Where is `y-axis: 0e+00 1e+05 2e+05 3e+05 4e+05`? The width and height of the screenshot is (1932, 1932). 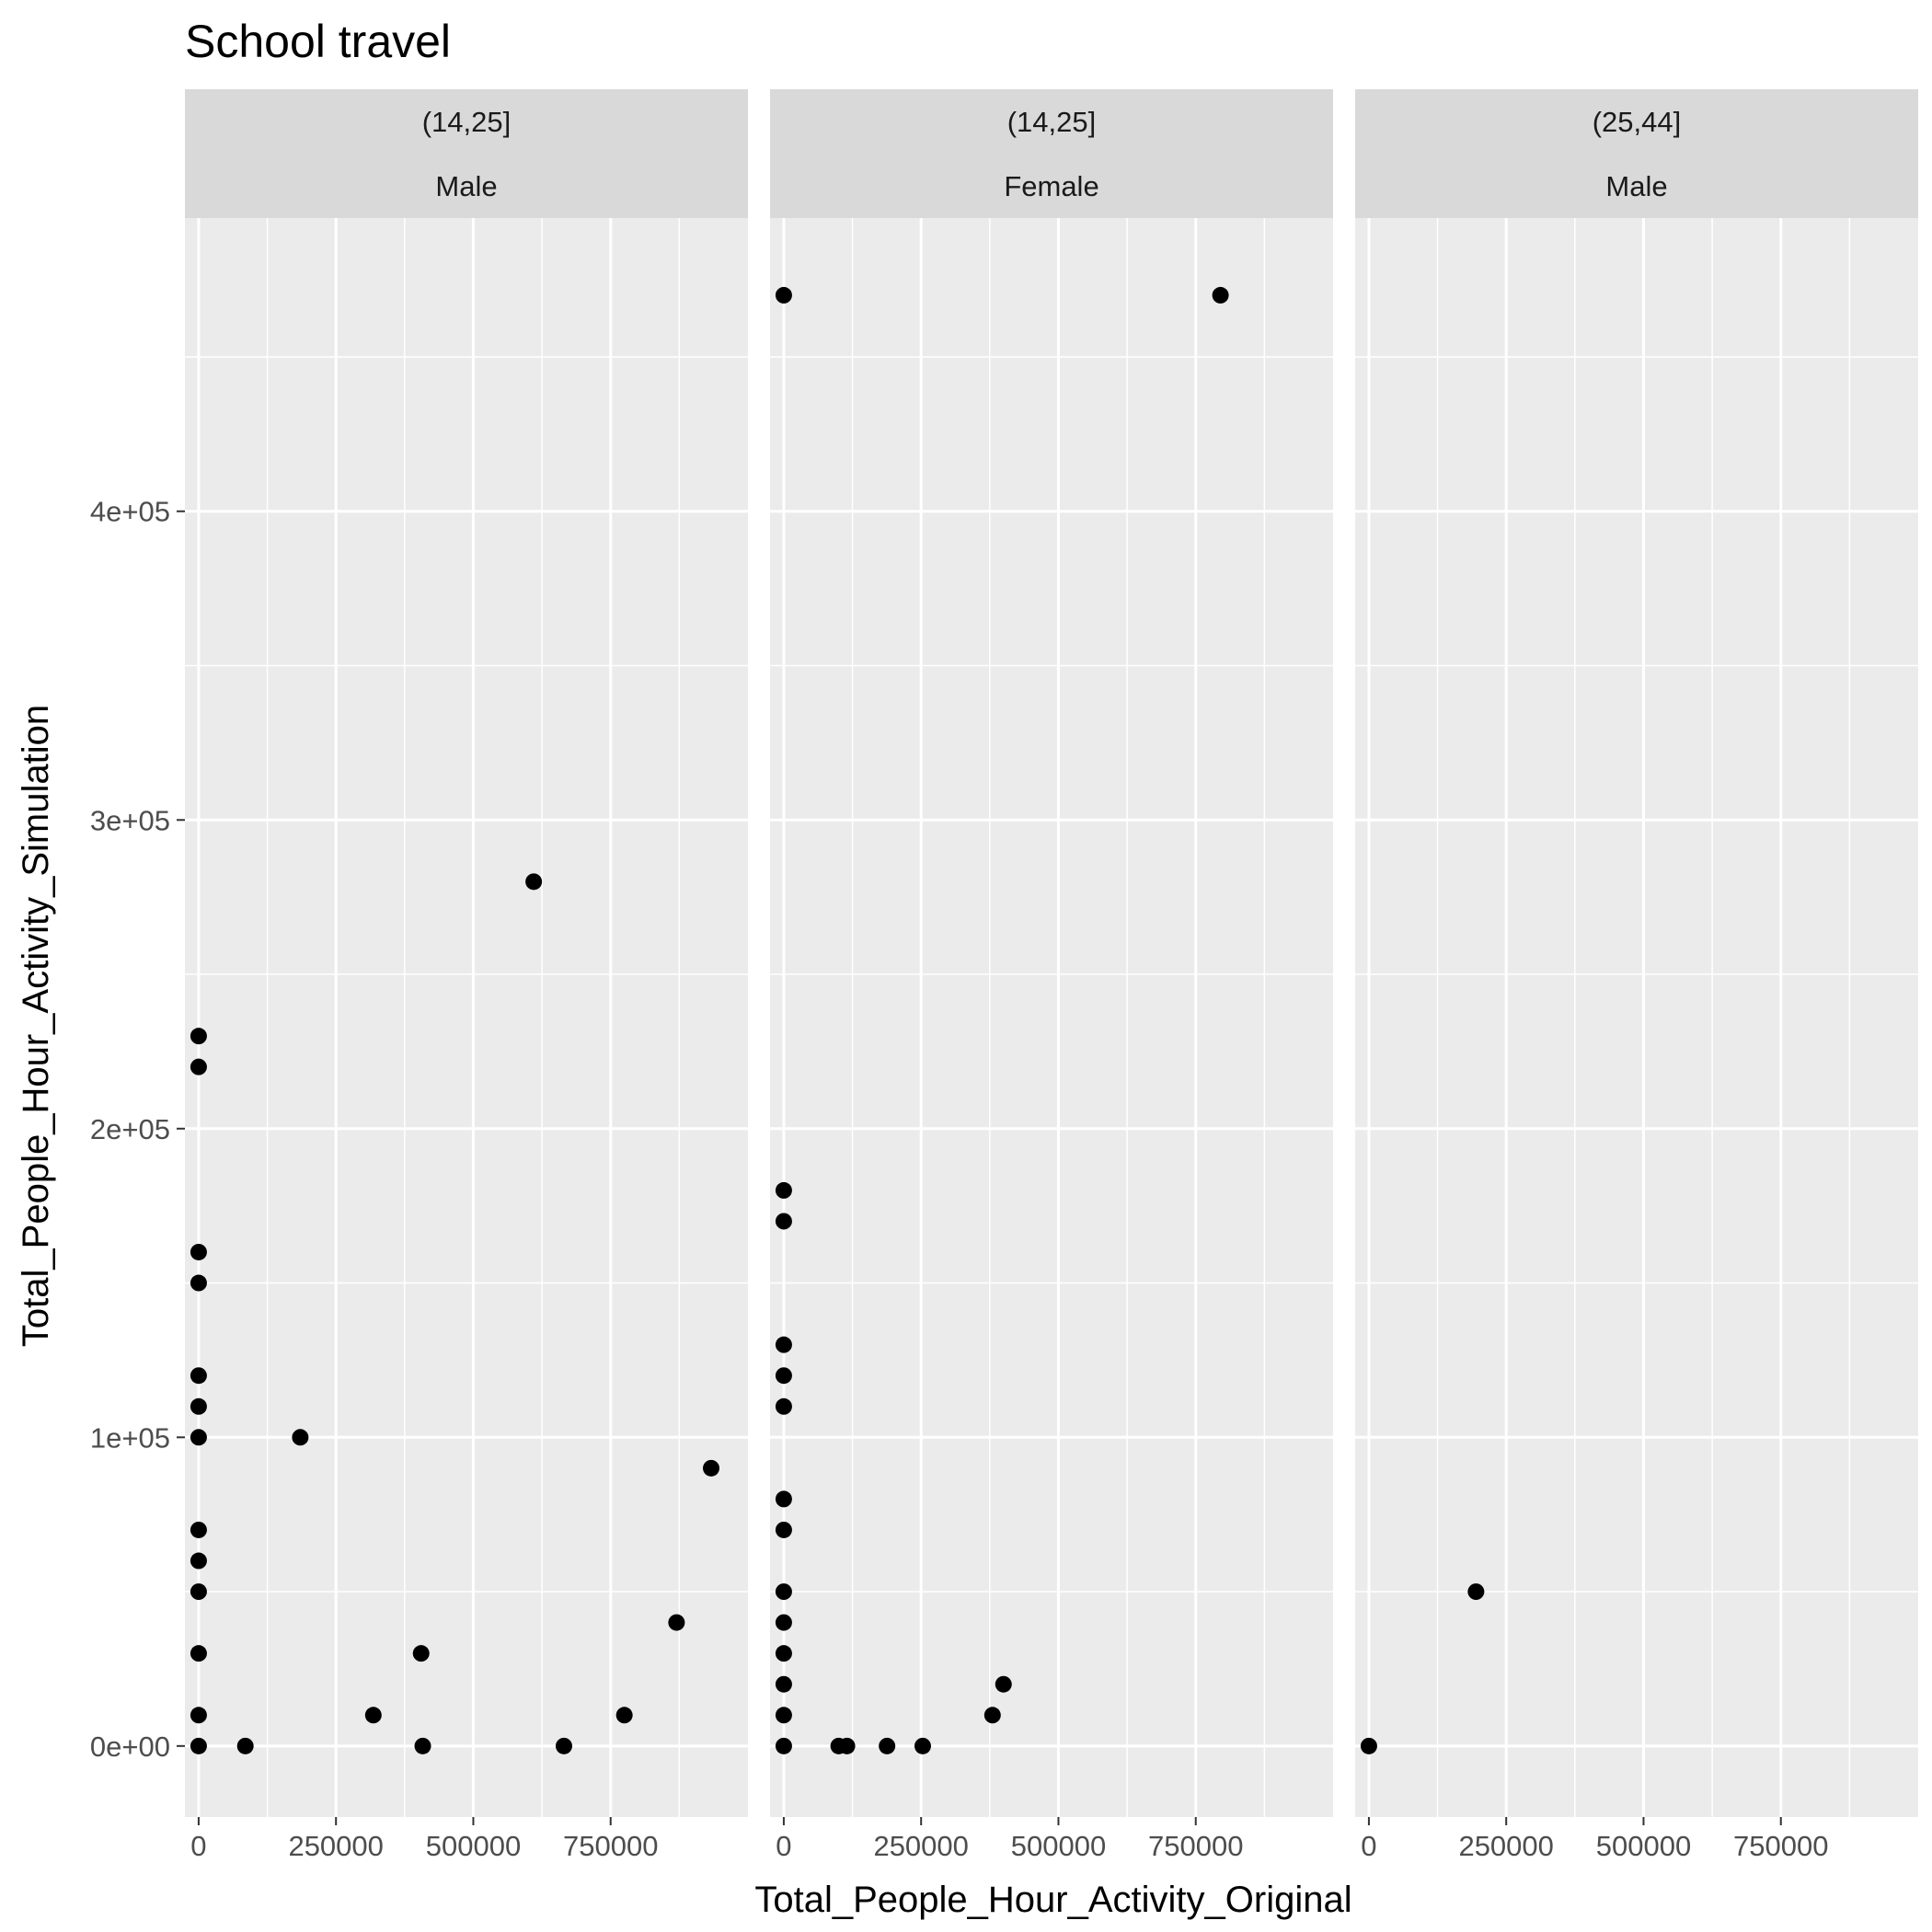
y-axis: 0e+00 1e+05 2e+05 3e+05 4e+05 is located at coordinates (137, 1129).